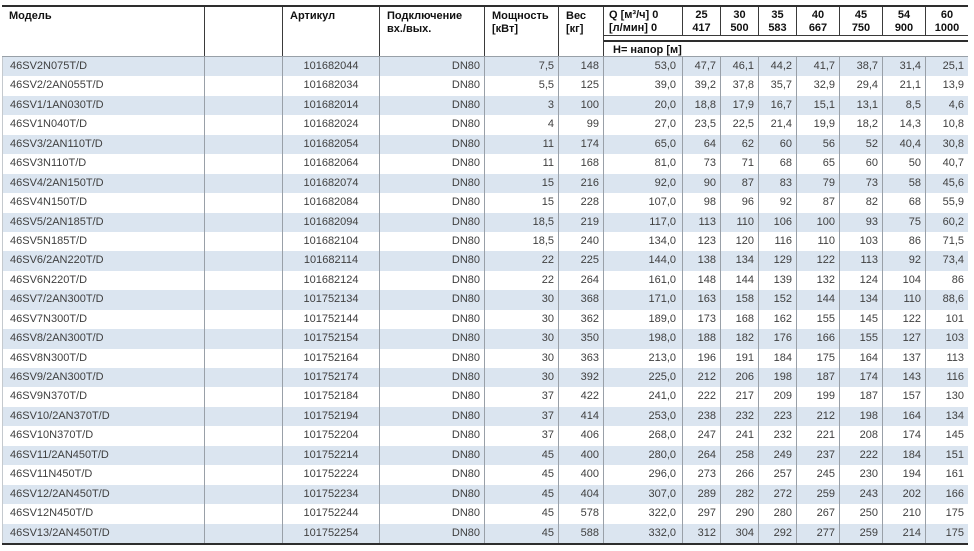 The image size is (974, 551). I want to click on model-cell: 46SV2N075T/D, so click(103, 67).